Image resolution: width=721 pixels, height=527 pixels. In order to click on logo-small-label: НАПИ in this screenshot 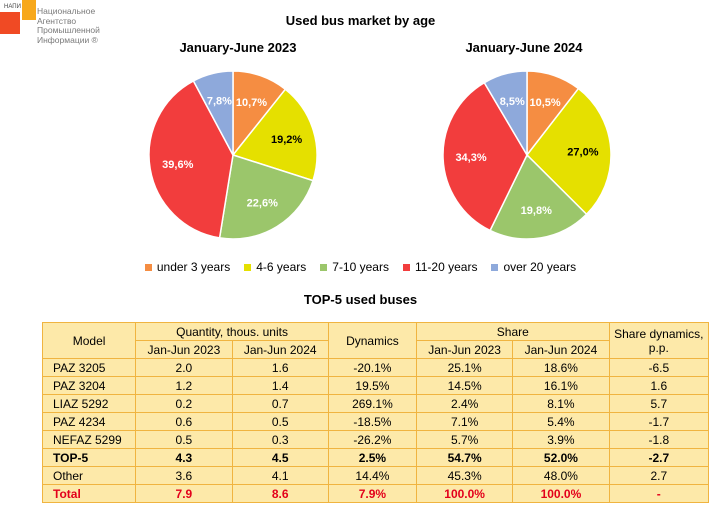, I will do `click(12, 7)`.